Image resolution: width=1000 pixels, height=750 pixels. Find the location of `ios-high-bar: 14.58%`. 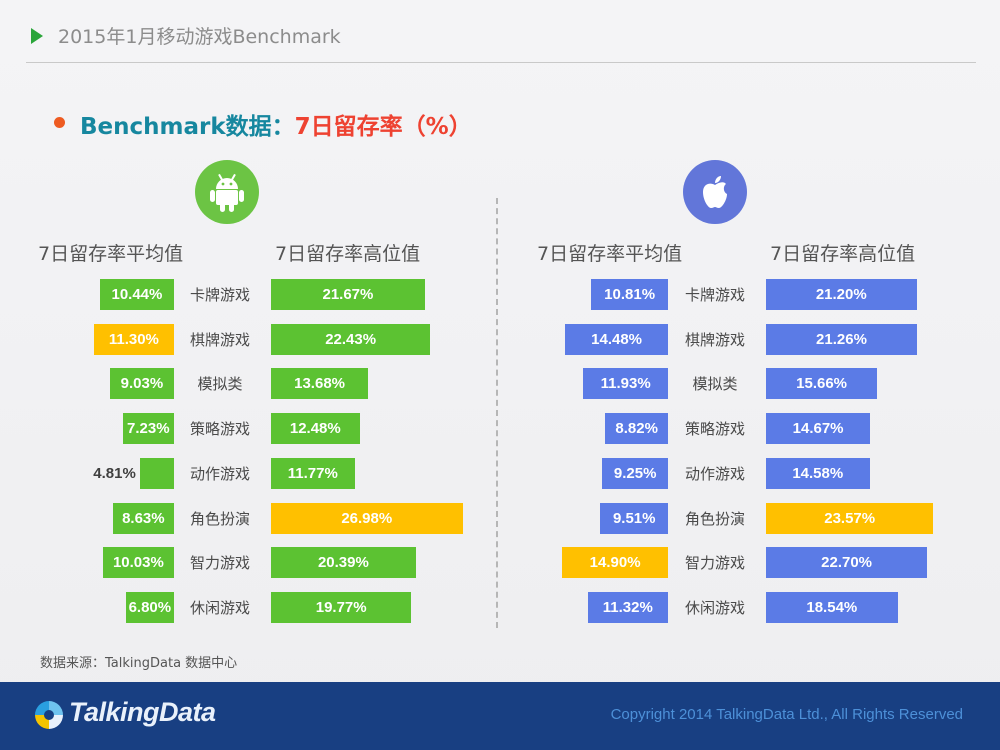

ios-high-bar: 14.58% is located at coordinates (818, 473).